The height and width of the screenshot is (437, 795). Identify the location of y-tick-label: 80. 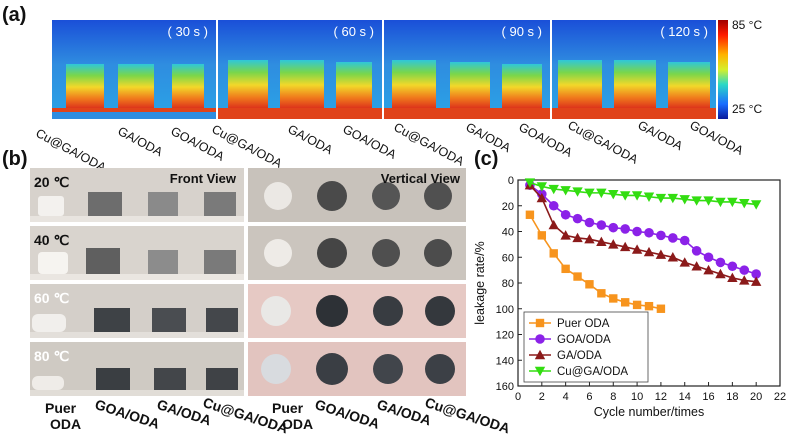
(508, 284).